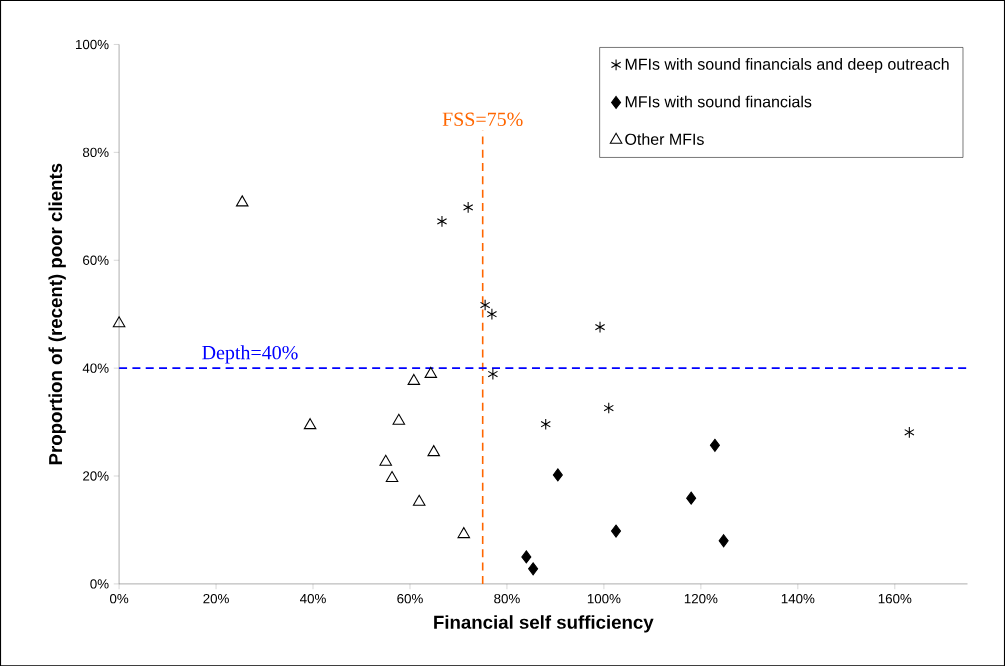 The width and height of the screenshot is (1005, 666). I want to click on x-tick-label: 80%, so click(507, 598).